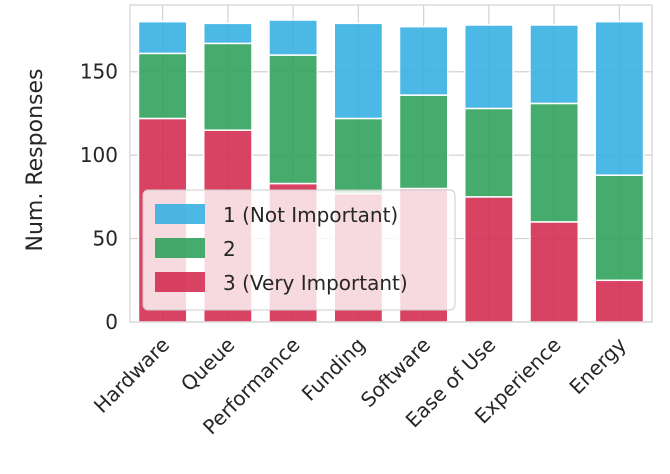 The height and width of the screenshot is (474, 670). What do you see at coordinates (99, 72) in the screenshot?
I see `y-tick-label: 150` at bounding box center [99, 72].